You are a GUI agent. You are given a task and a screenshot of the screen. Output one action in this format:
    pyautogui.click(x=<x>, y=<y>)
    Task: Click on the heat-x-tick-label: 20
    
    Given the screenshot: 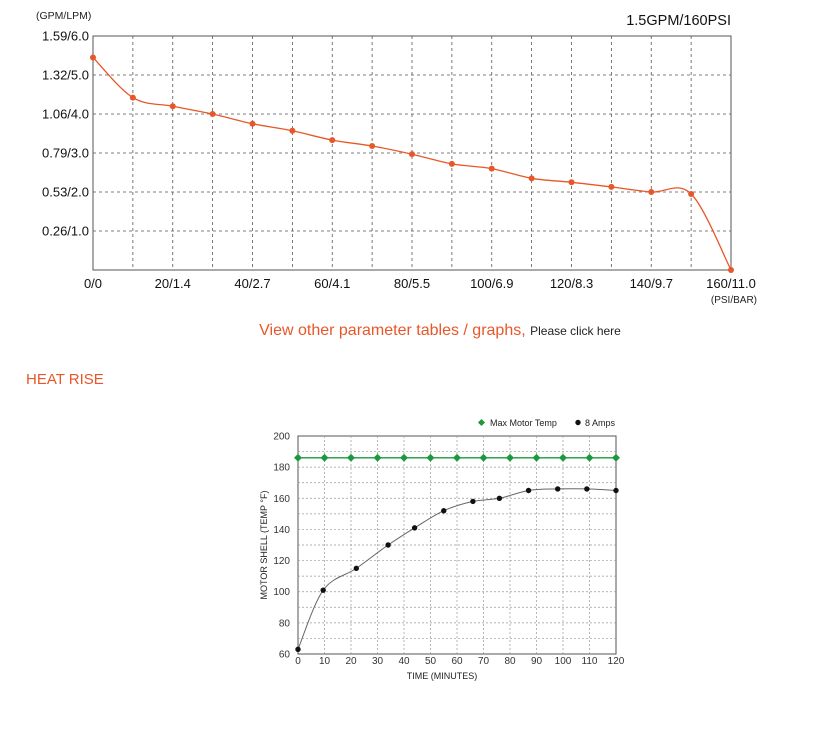 What is the action you would take?
    pyautogui.click(x=351, y=661)
    